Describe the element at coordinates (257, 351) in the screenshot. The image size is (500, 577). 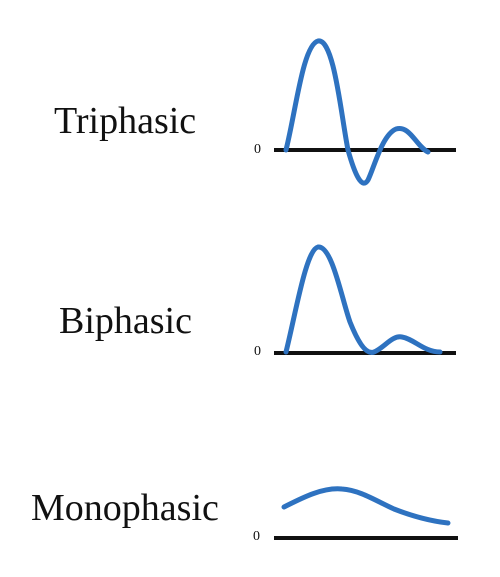
I see `biphasic-zero-label: 0` at that location.